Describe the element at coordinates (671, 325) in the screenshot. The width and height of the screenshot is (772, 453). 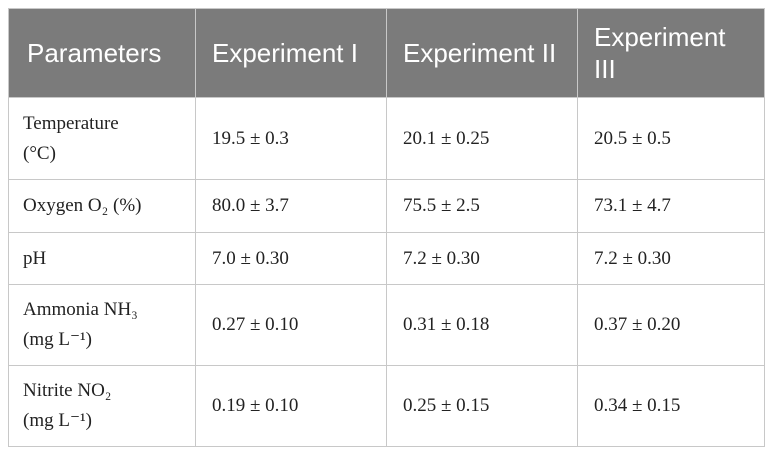
I see `value-cell: 0.37 ± 0.20` at that location.